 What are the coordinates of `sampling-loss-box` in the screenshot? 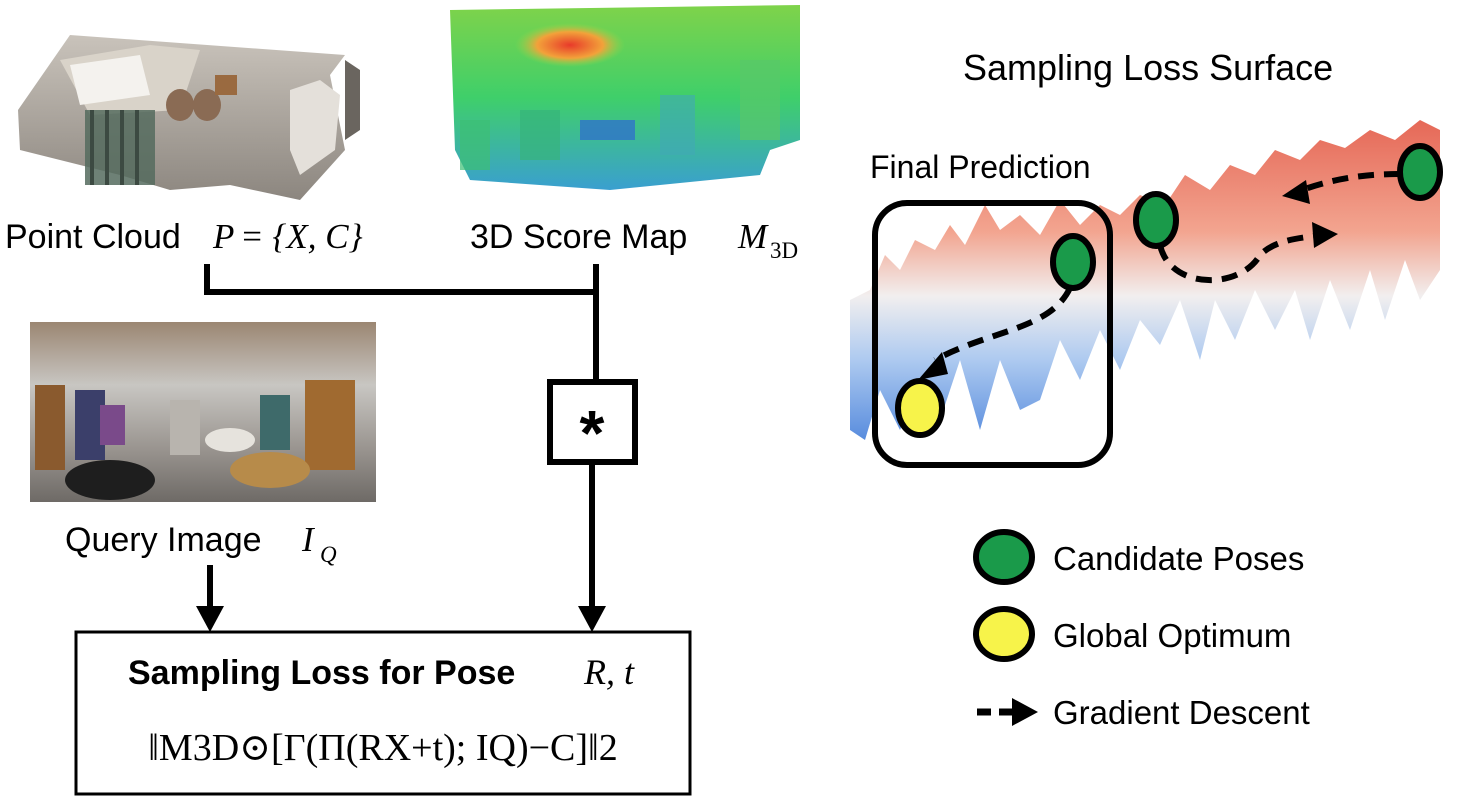 It's located at (383, 713).